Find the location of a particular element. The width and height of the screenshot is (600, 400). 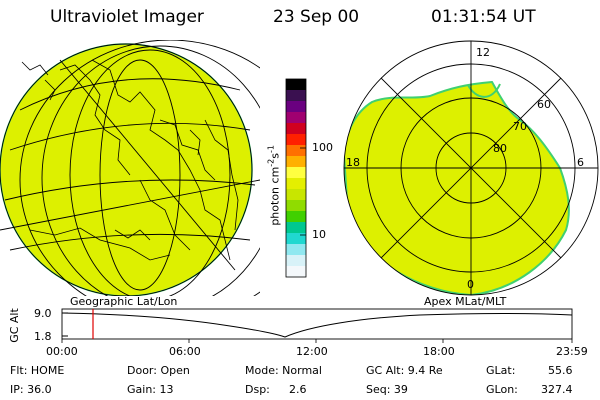

mlt-label-6: 6 is located at coordinates (580, 162).